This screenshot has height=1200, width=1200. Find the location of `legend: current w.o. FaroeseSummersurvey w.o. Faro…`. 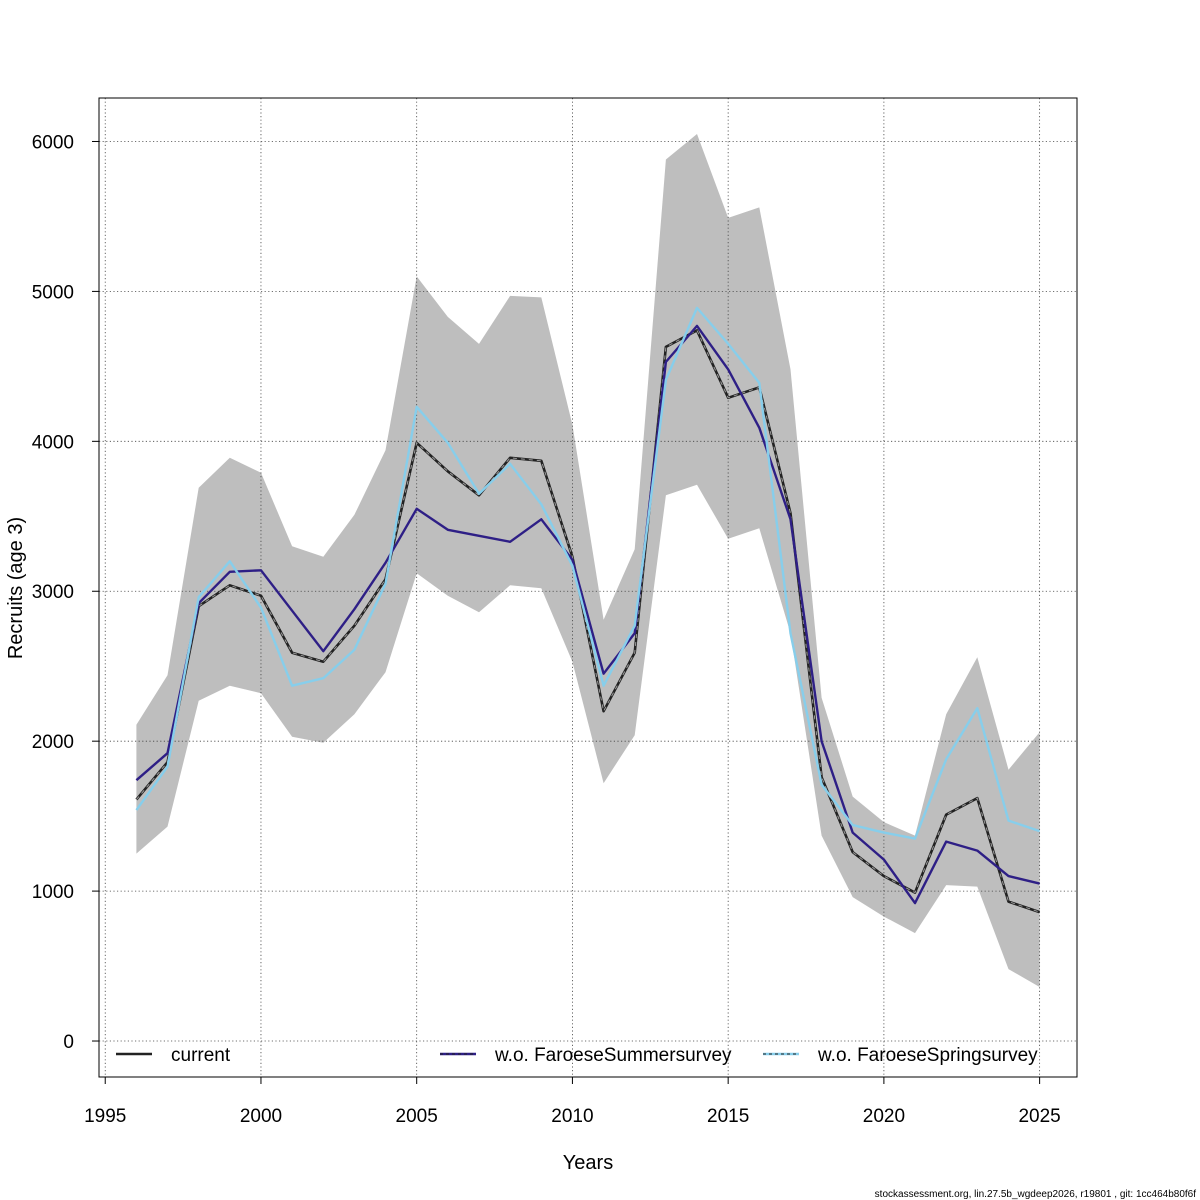

legend: current w.o. FaroeseSummersurvey w.o. Faro… is located at coordinates (577, 1055).